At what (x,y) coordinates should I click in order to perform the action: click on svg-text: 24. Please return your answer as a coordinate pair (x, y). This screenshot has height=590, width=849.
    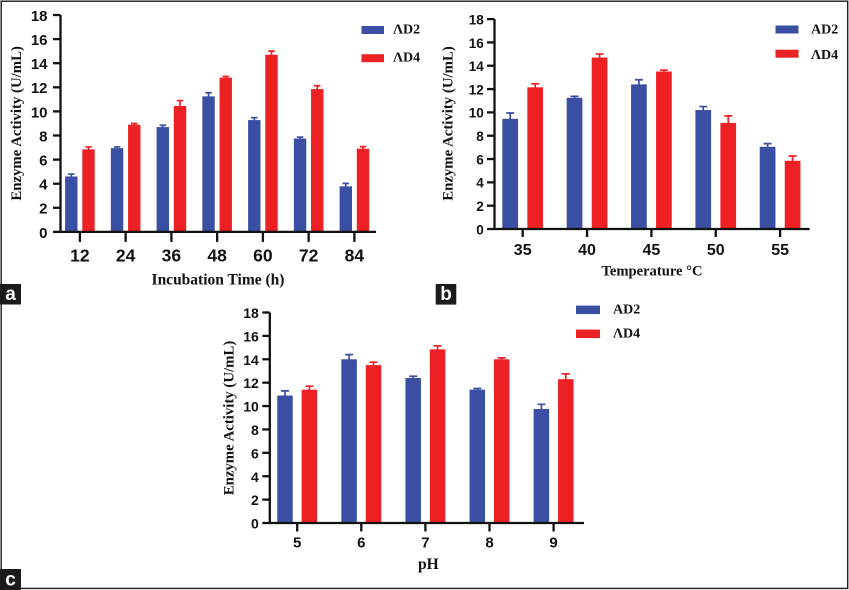
    Looking at the image, I should click on (126, 255).